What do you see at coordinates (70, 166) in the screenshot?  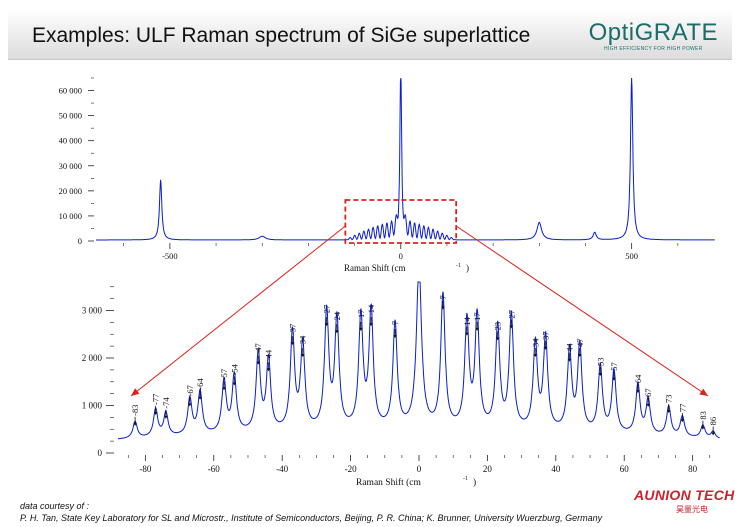 I see `y-tick-label: 30 000` at bounding box center [70, 166].